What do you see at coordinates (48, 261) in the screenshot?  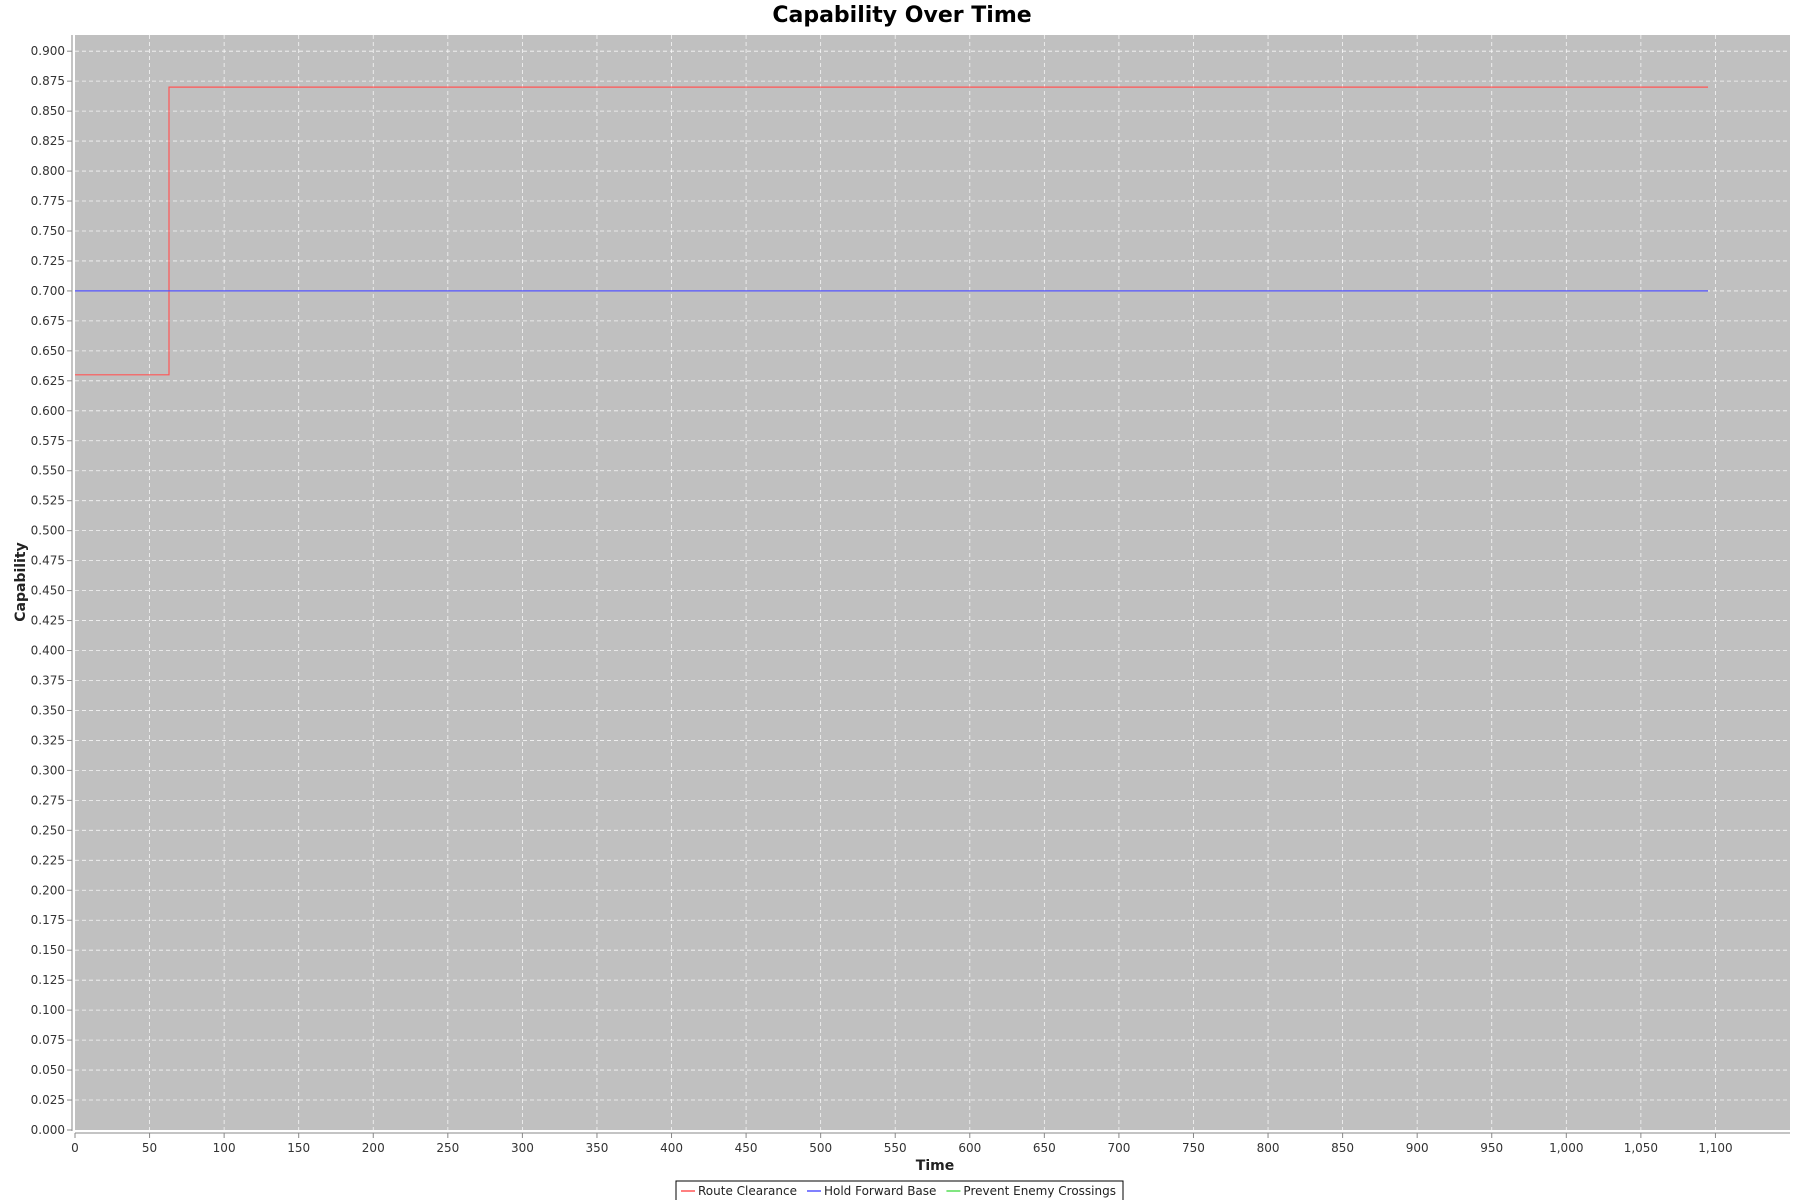 I see `y-tick-label: 0.725` at bounding box center [48, 261].